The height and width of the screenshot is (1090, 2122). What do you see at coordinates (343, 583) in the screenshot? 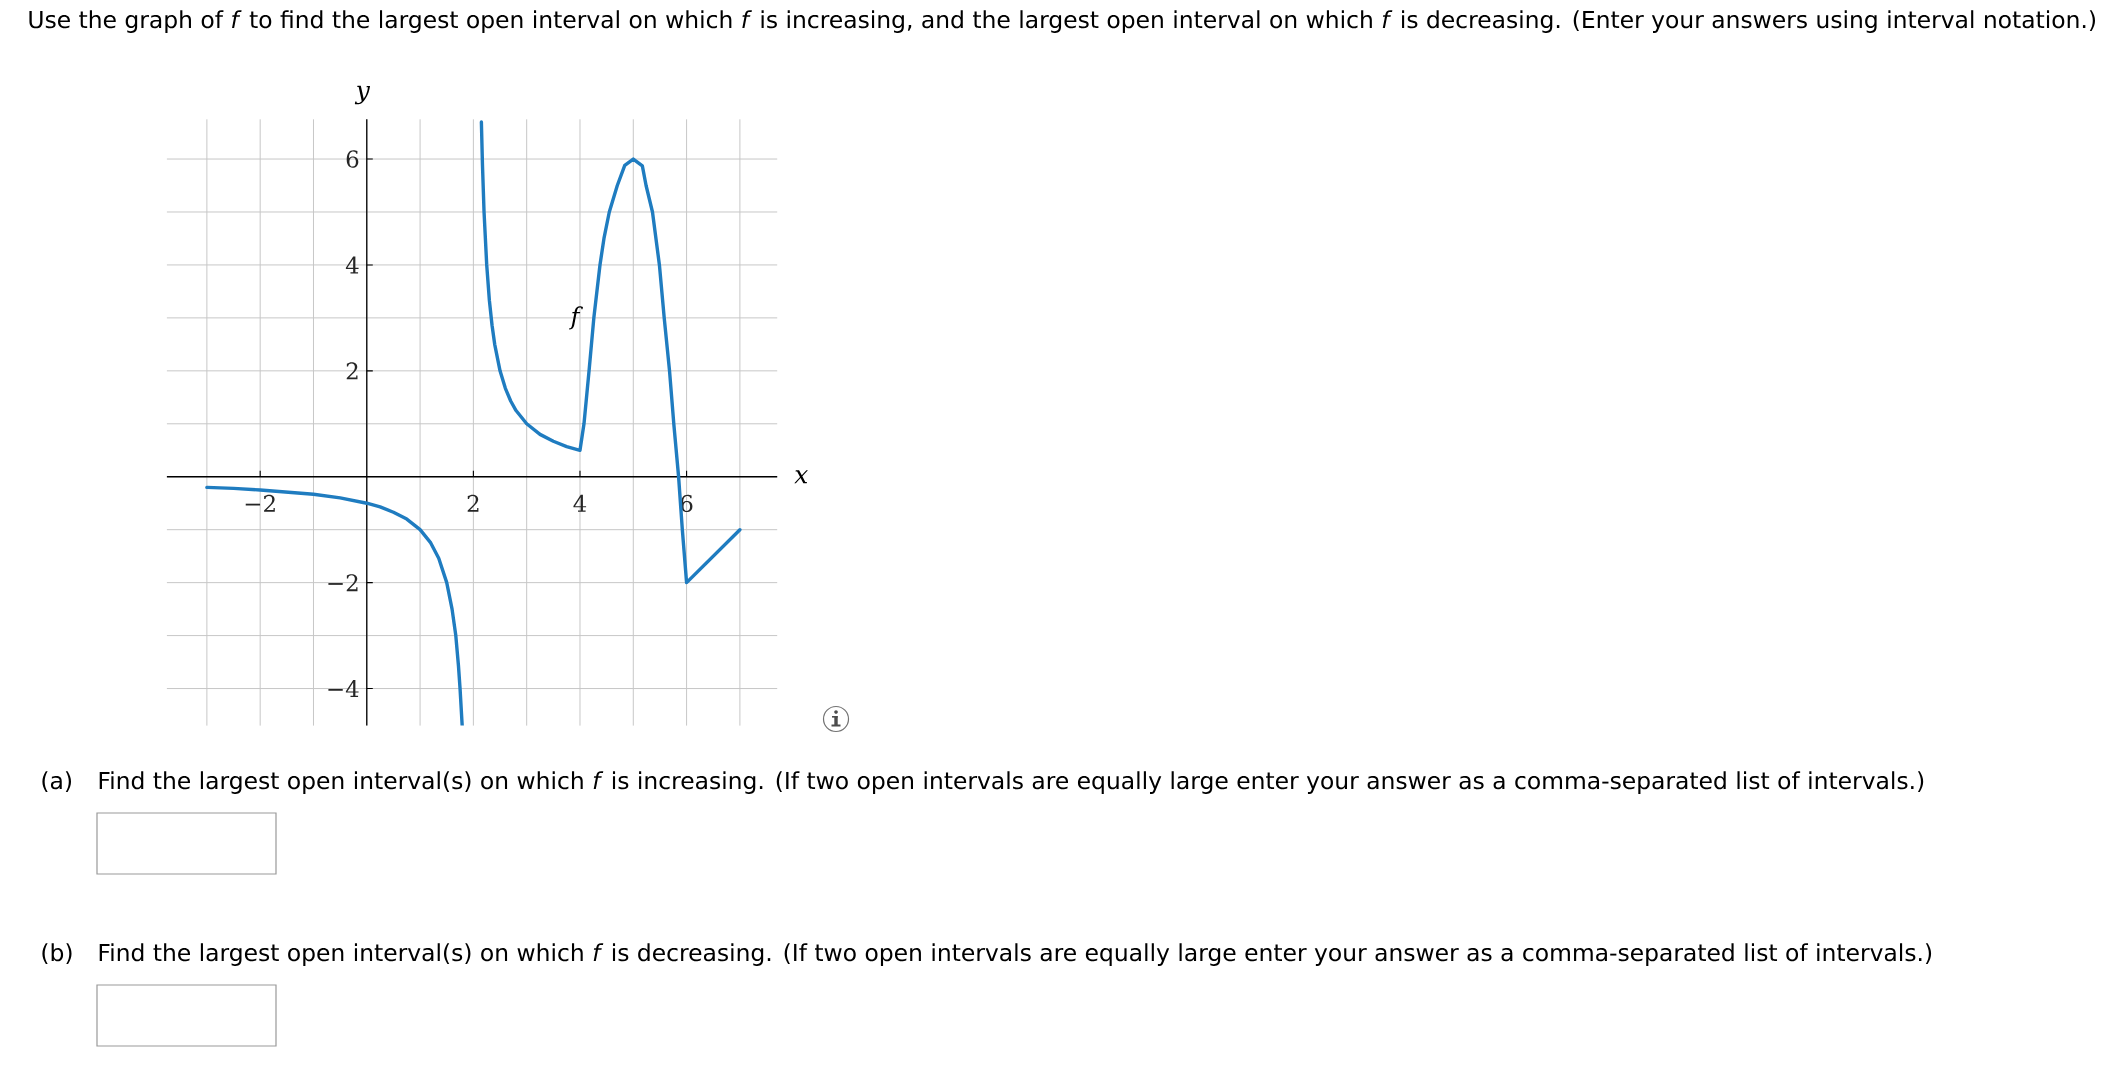
I see `y-tick-label: −2` at bounding box center [343, 583].